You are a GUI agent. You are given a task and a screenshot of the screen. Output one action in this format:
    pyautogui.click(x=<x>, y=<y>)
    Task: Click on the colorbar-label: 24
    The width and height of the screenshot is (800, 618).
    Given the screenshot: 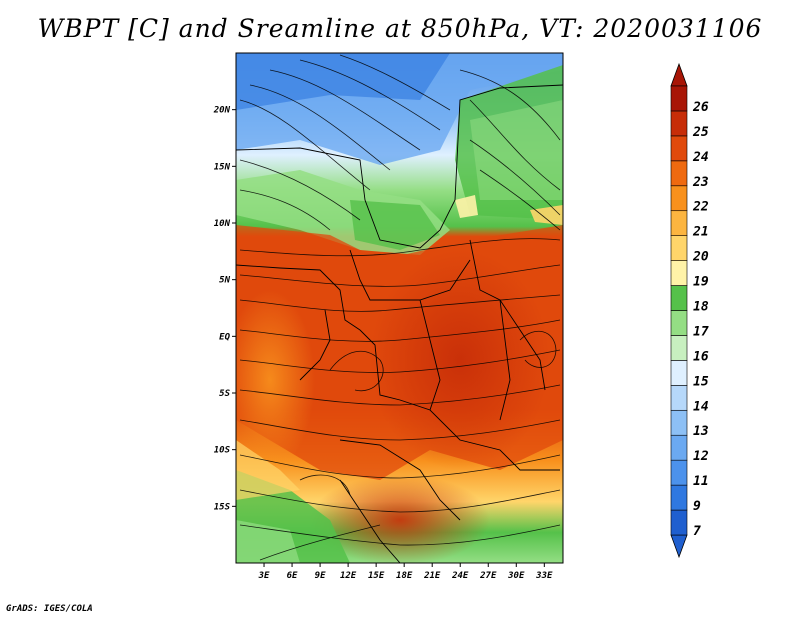 What is the action you would take?
    pyautogui.click(x=700, y=157)
    